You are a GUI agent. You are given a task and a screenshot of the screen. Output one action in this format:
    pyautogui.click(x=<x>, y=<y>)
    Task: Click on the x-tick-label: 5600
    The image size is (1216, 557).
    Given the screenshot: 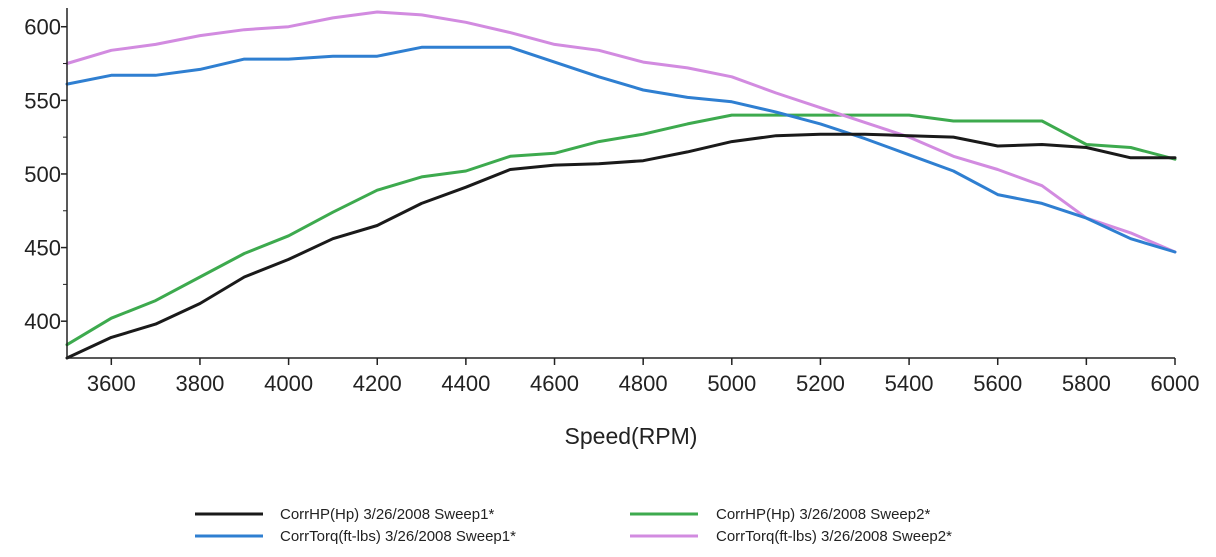 What is the action you would take?
    pyautogui.click(x=997, y=383)
    